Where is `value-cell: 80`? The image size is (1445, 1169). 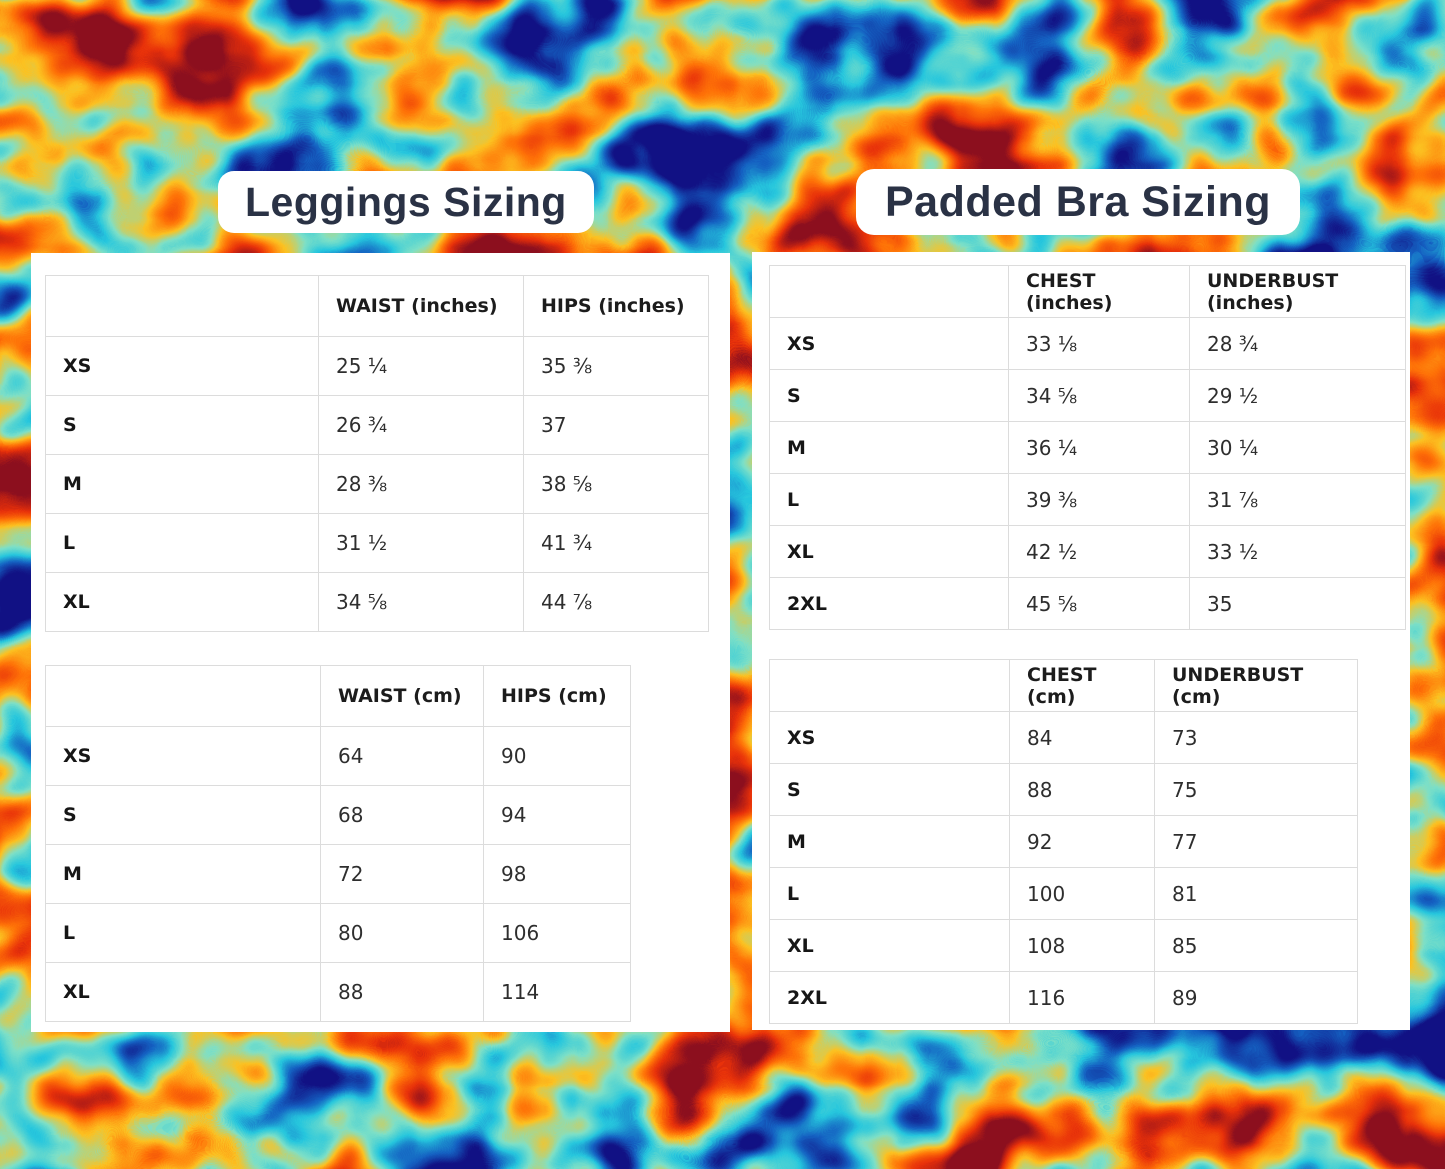 value-cell: 80 is located at coordinates (402, 933).